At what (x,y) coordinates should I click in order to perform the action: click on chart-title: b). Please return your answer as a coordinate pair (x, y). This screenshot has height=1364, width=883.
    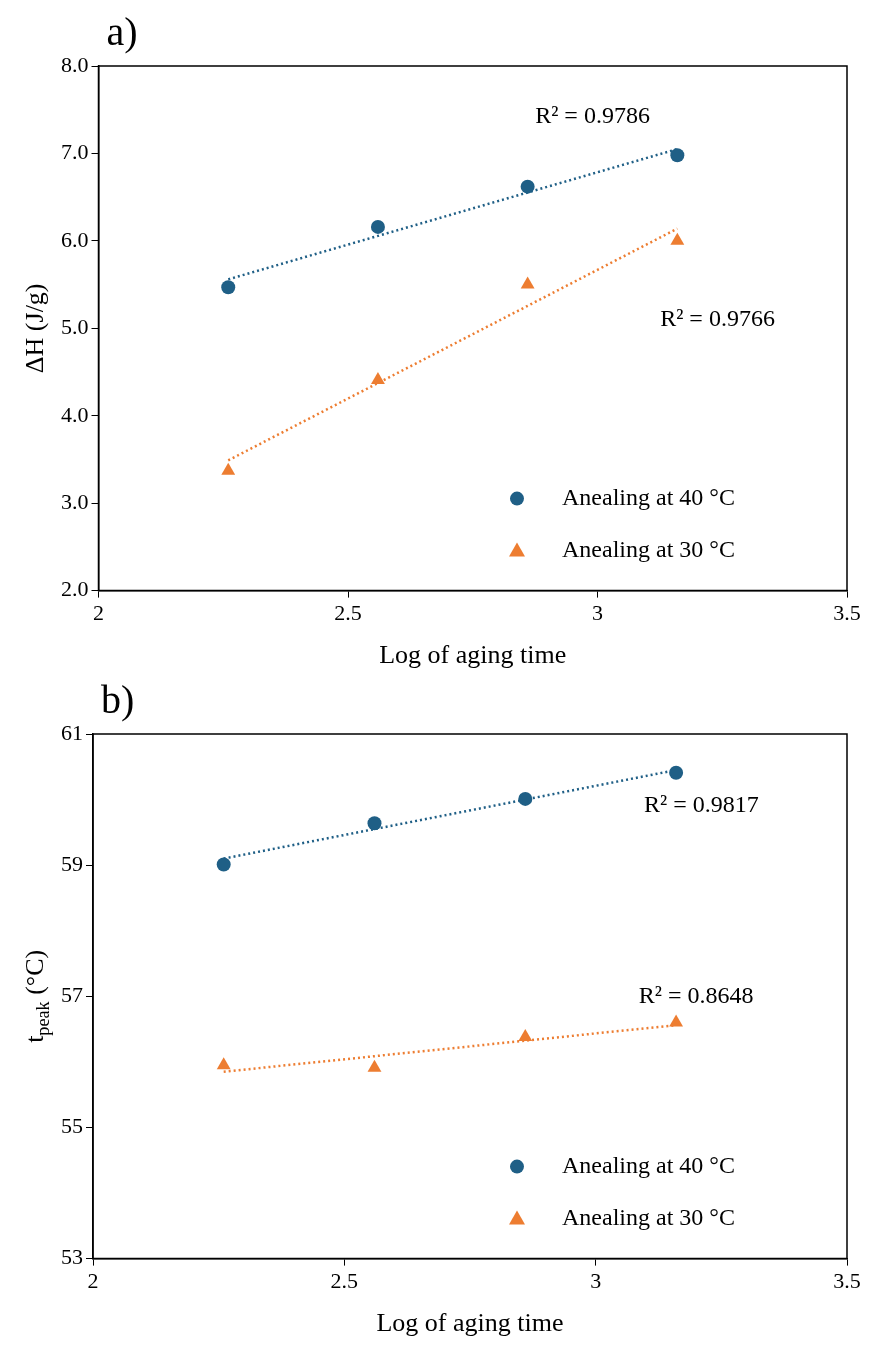
    Looking at the image, I should click on (118, 699).